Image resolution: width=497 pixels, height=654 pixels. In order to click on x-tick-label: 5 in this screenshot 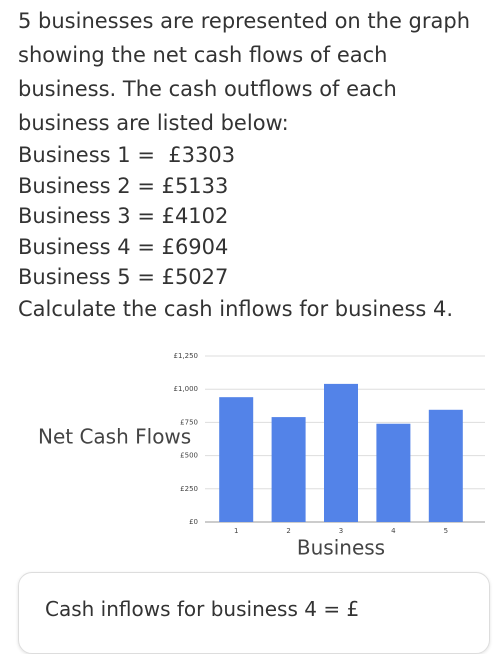, I will do `click(446, 531)`.